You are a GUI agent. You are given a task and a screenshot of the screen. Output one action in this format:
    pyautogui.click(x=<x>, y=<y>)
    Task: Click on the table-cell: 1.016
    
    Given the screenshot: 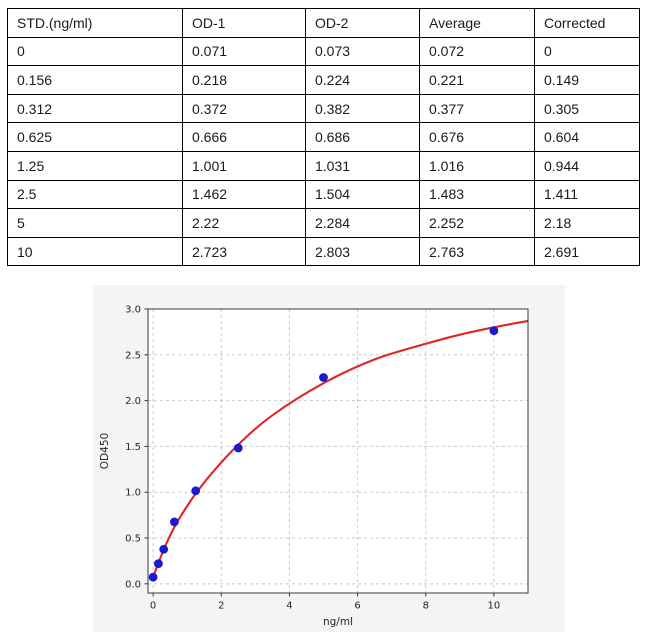 What is the action you would take?
    pyautogui.click(x=477, y=165)
    